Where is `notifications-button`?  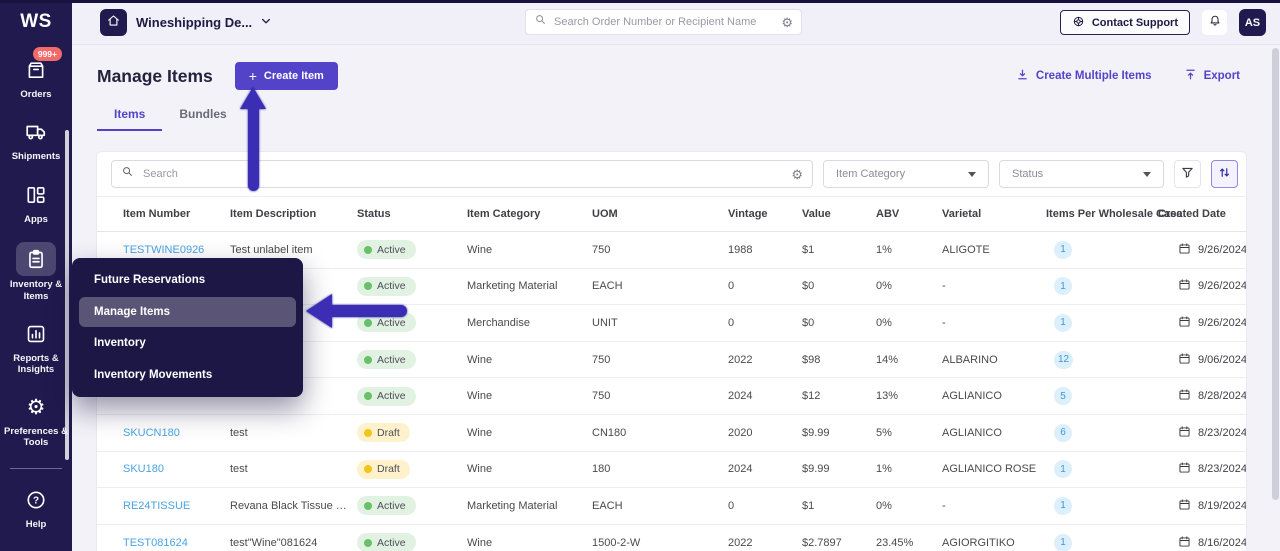
notifications-button is located at coordinates (1214, 22).